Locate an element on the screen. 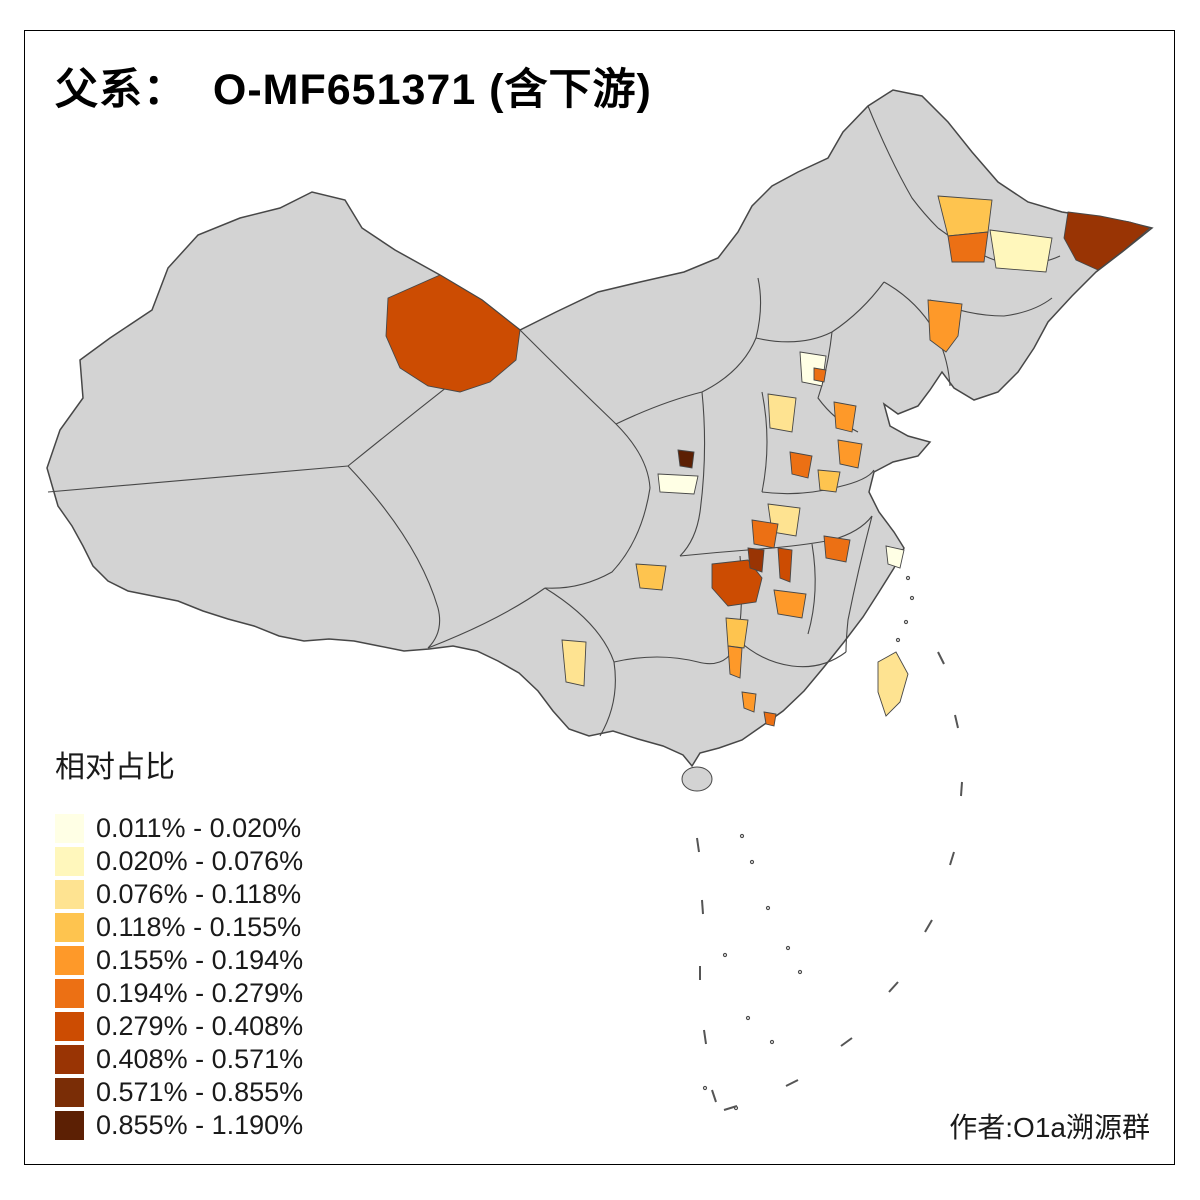 This screenshot has width=1200, height=1200. region-tianjin-tangshan is located at coordinates (845, 417).